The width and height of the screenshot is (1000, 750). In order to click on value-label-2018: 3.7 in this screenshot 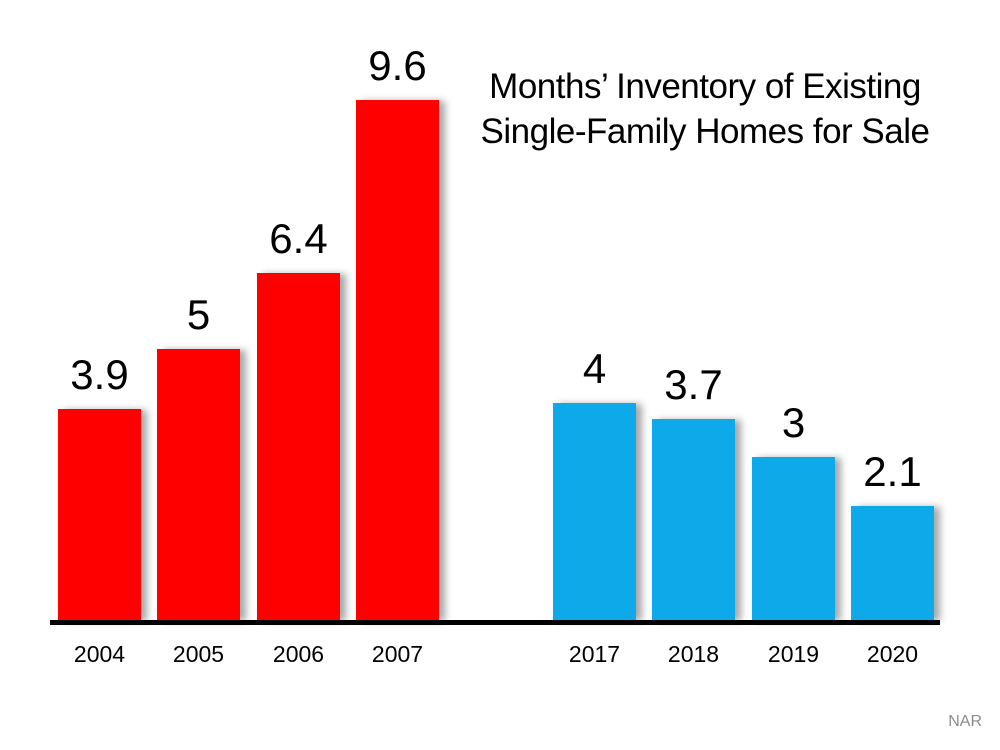, I will do `click(693, 384)`.